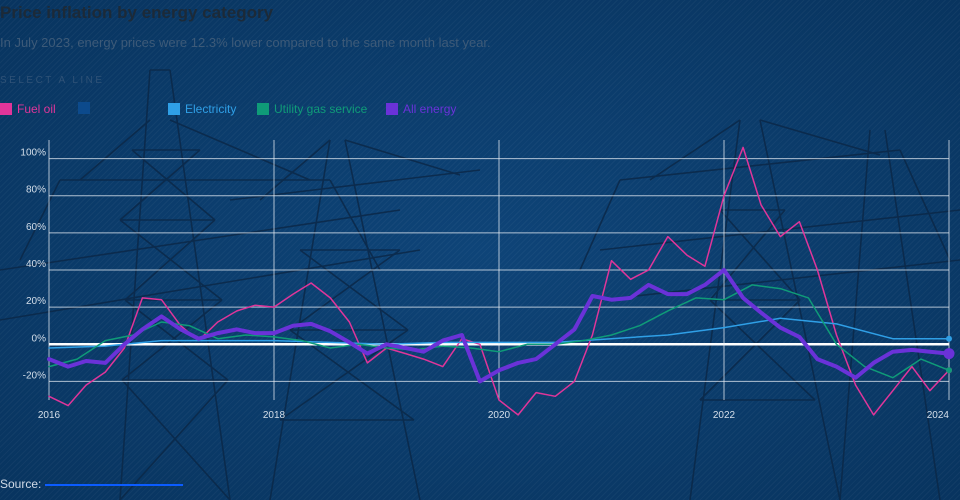  I want to click on legend-label-all-energy: All energy, so click(430, 109).